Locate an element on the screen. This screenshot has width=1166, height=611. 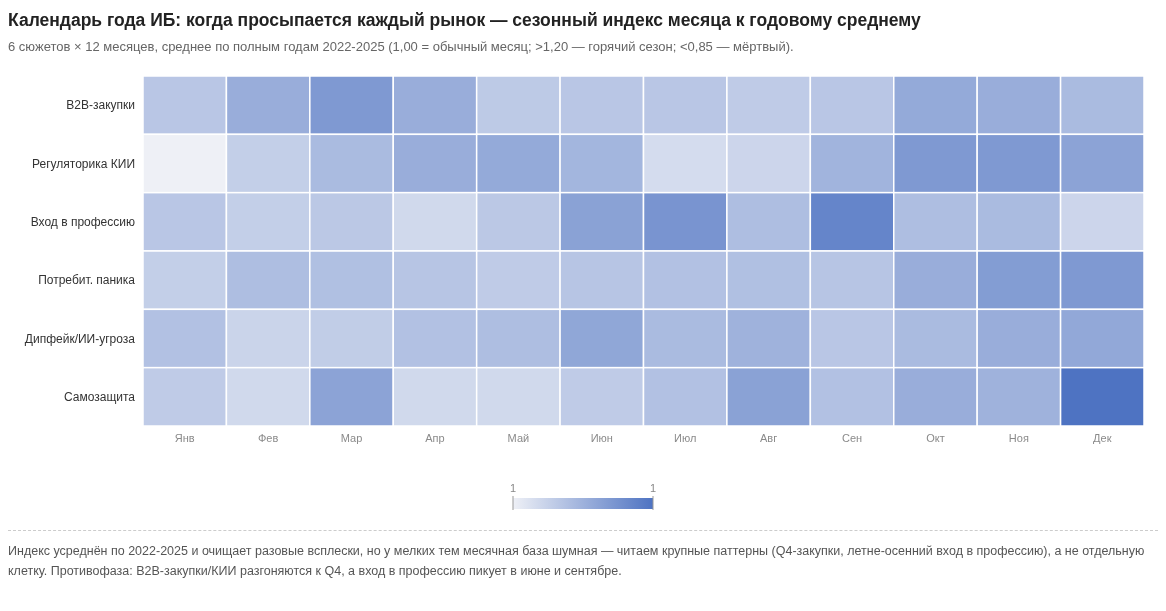
text: Индекс усреднён по 2022-2025 и очищает разовые всплески, но у мелких тем месячная база шумная — читаем крупные паттерны (Q4-закупки, летне-осенний вход в профессию), а не отдельную клетку. Противофаза: B2B-закупки/КИИ разгоняются к Q4, а вход в профессию пикует в июне и сентябре. is located at coordinates (577, 561).